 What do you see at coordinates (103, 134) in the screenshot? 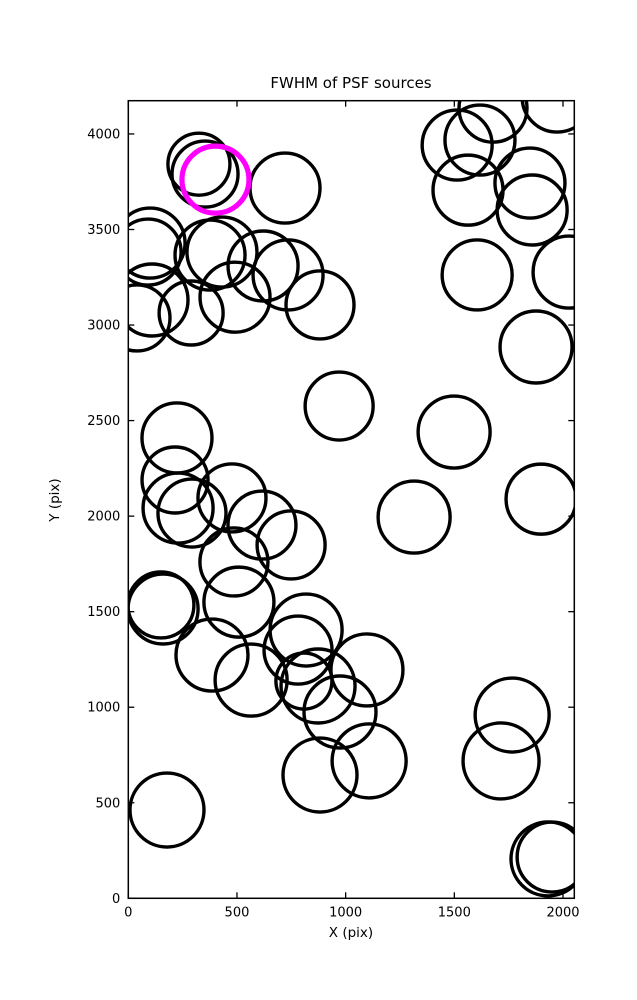
I see `y-tick-label: 4000` at bounding box center [103, 134].